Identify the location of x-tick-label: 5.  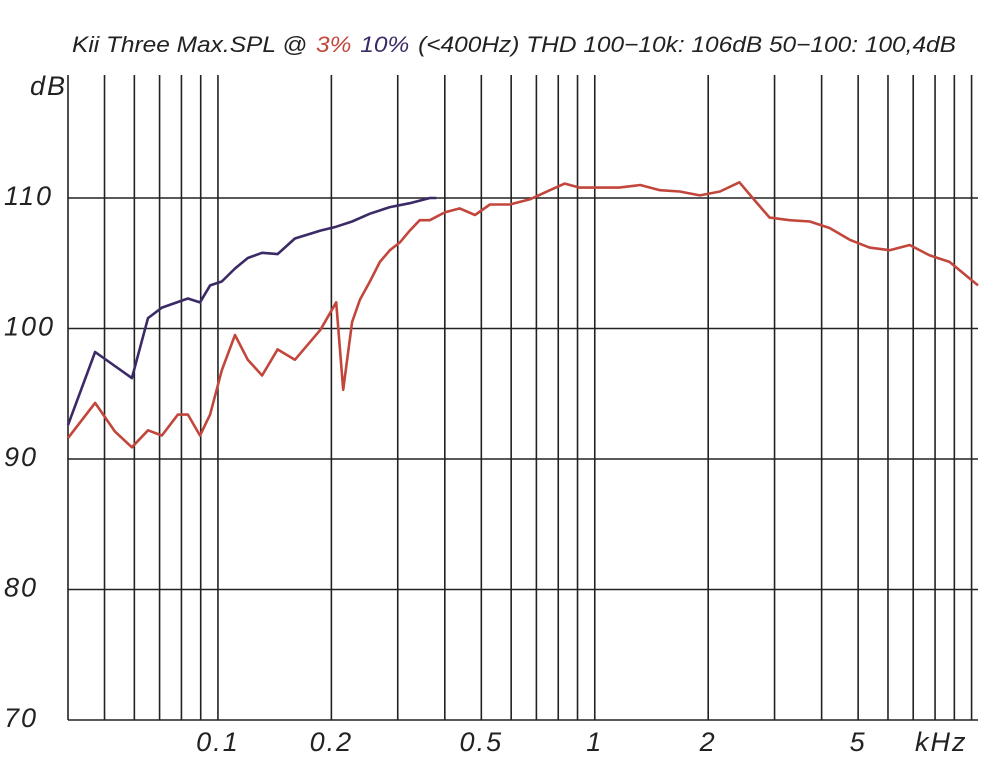
(858, 742).